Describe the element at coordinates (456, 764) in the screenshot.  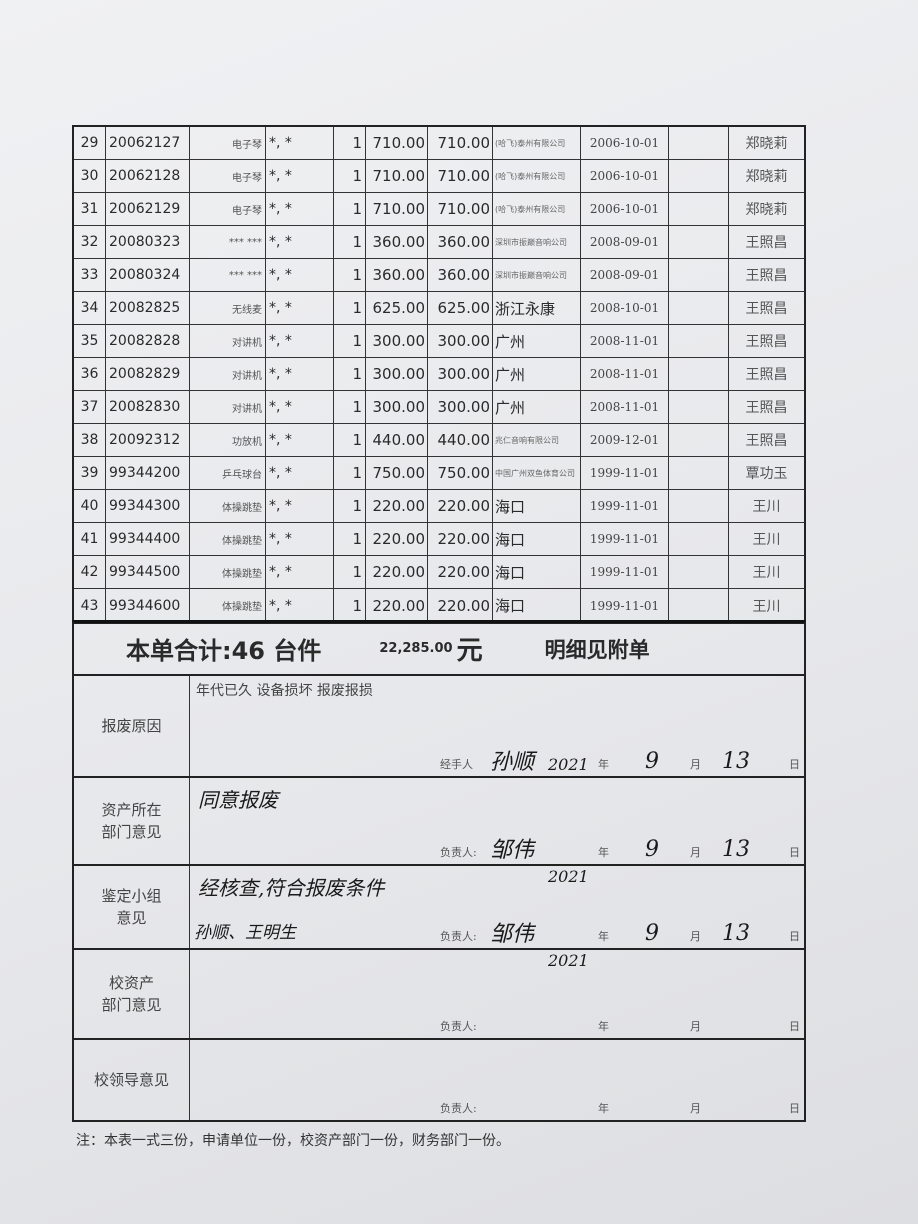
I see `signer-label: 经手人` at that location.